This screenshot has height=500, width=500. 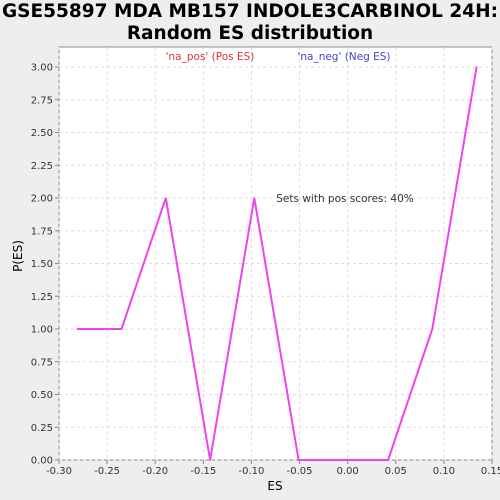 I want to click on y-tick-label: 1.50, so click(x=42, y=264).